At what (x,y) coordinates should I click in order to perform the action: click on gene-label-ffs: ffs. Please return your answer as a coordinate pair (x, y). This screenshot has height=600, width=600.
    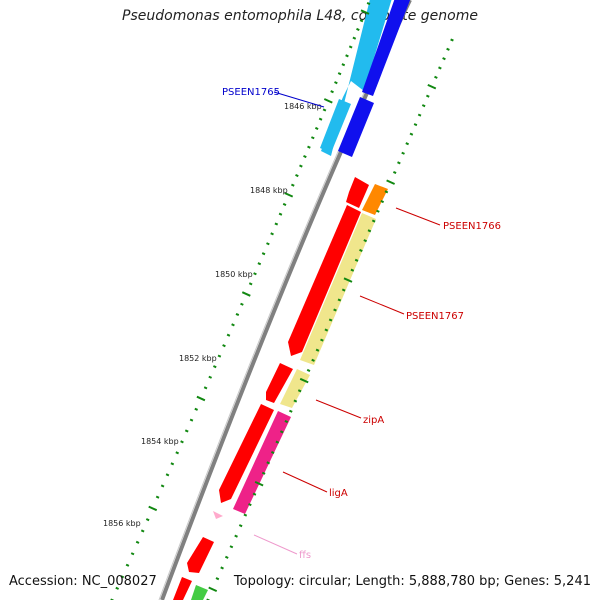
    Looking at the image, I should click on (305, 555).